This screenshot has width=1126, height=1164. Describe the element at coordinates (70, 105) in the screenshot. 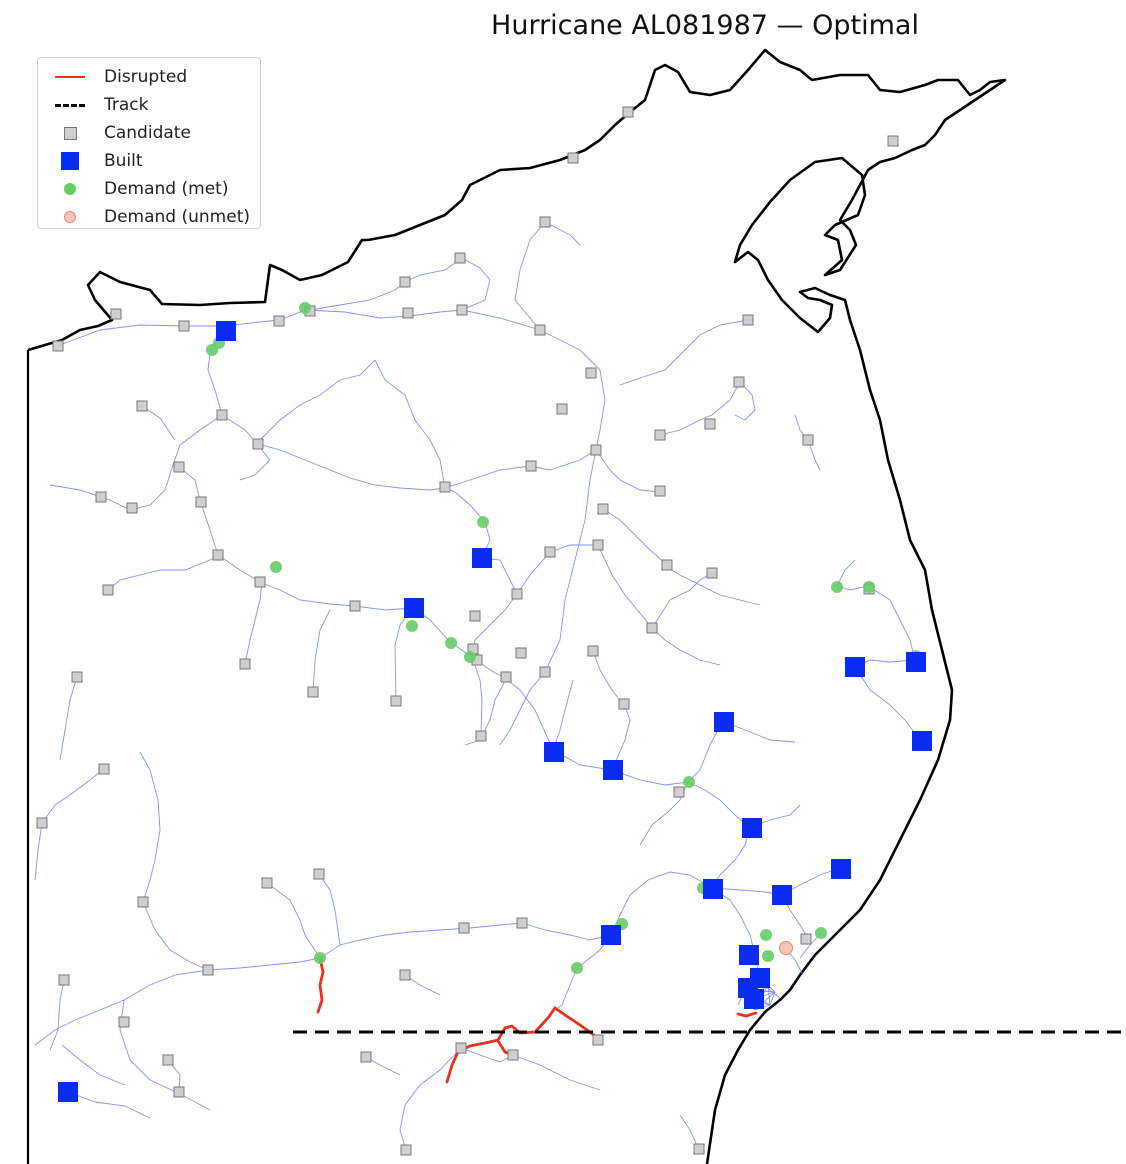

I see `track-line-swatch` at that location.